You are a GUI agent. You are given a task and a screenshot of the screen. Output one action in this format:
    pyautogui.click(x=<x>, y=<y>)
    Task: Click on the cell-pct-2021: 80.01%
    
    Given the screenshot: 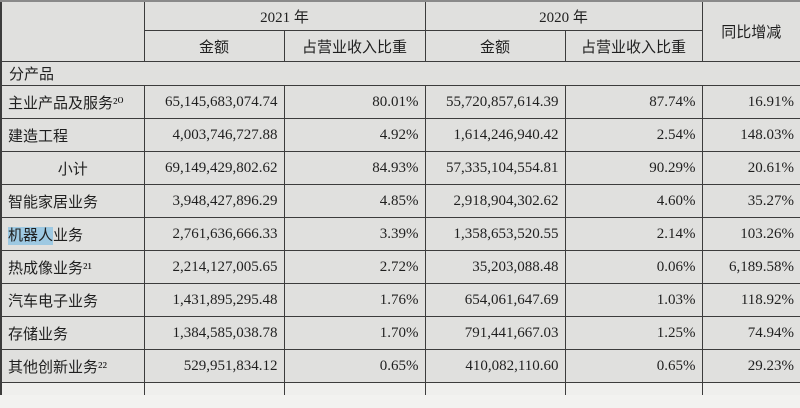 What is the action you would take?
    pyautogui.click(x=354, y=102)
    